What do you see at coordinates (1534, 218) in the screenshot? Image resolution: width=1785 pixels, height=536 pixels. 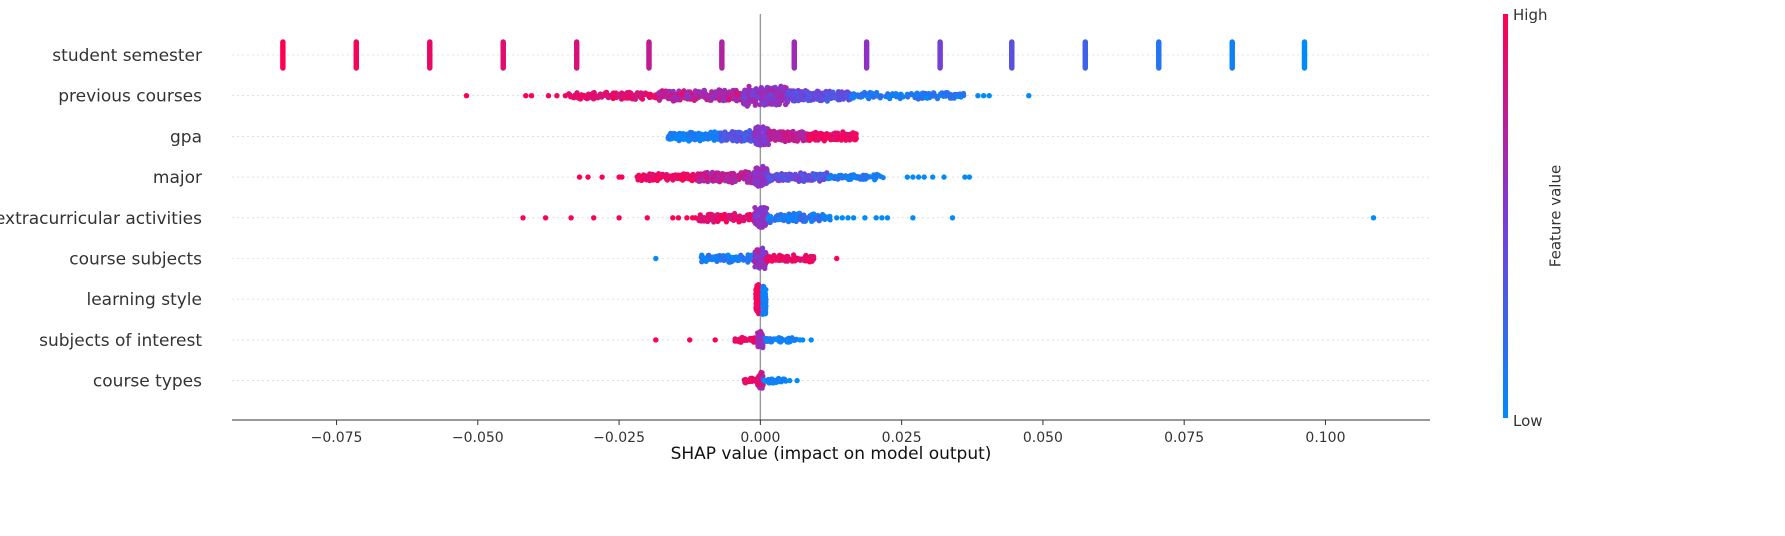 I see `colorbar: High Low Feature value` at bounding box center [1534, 218].